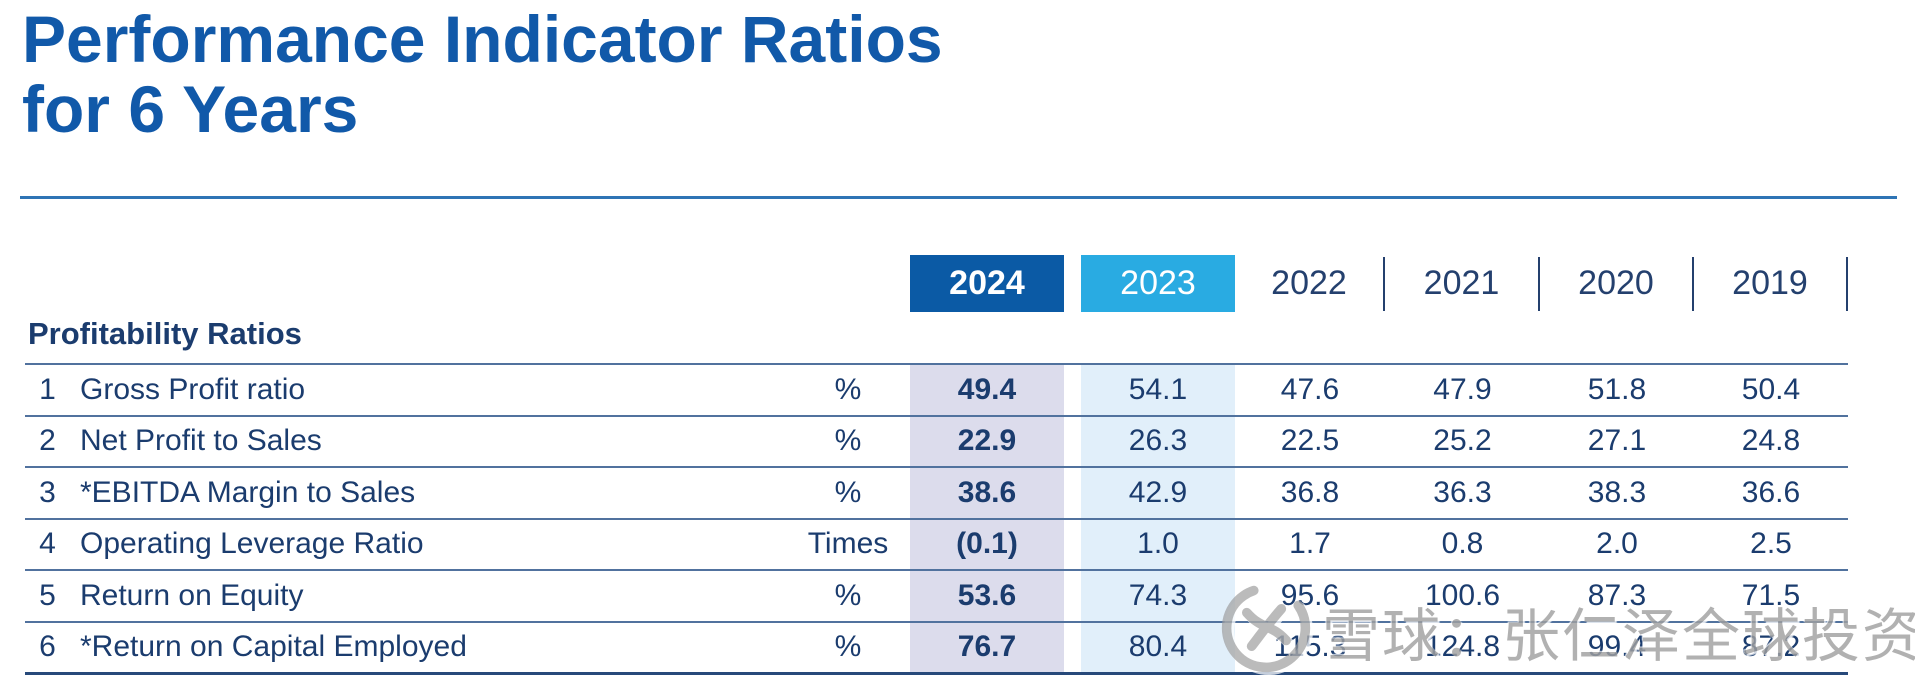 The image size is (1915, 681). What do you see at coordinates (192, 595) in the screenshot?
I see `row-label: Return on Equity` at bounding box center [192, 595].